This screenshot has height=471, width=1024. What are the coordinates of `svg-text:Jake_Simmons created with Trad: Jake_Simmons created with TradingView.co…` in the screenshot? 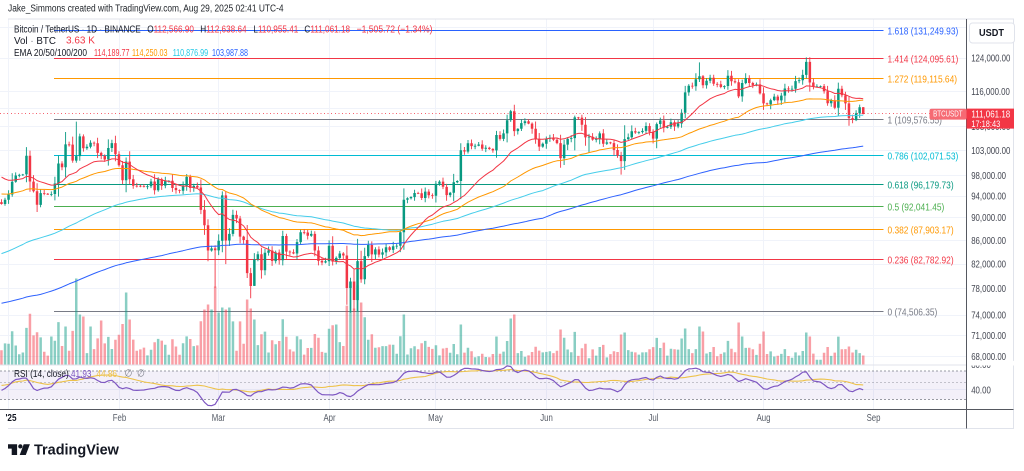 It's located at (146, 8).